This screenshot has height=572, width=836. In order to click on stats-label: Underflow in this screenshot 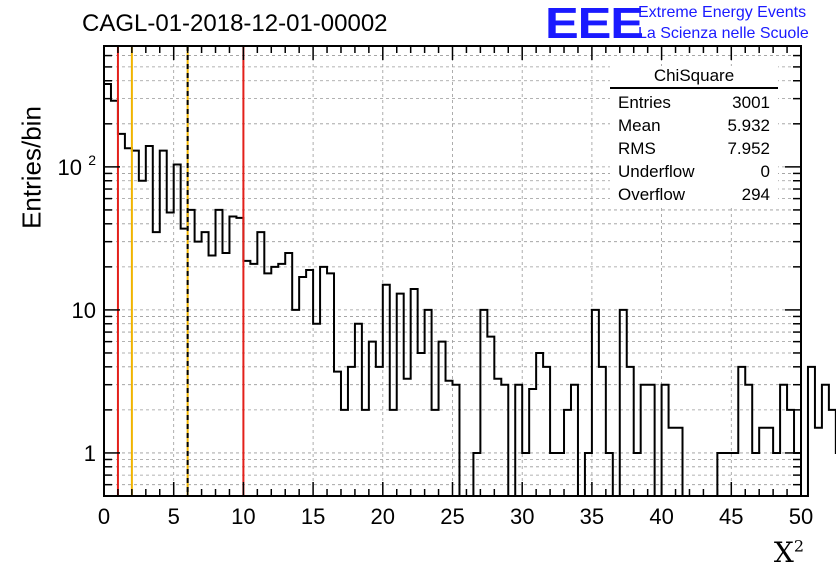, I will do `click(656, 171)`.